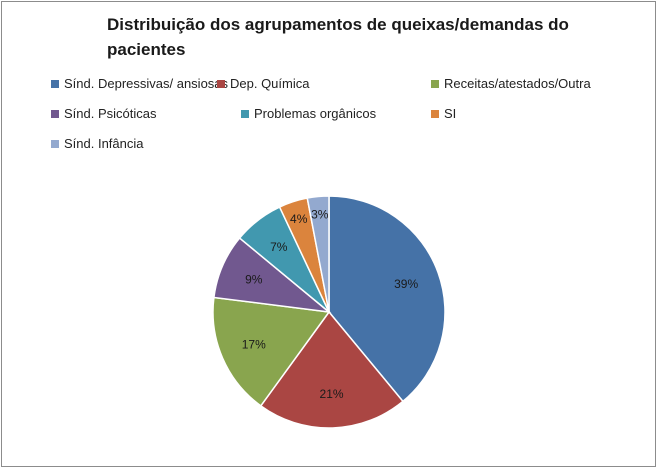 The width and height of the screenshot is (659, 470). What do you see at coordinates (270, 83) in the screenshot?
I see `legend-label: Dep. Química` at bounding box center [270, 83].